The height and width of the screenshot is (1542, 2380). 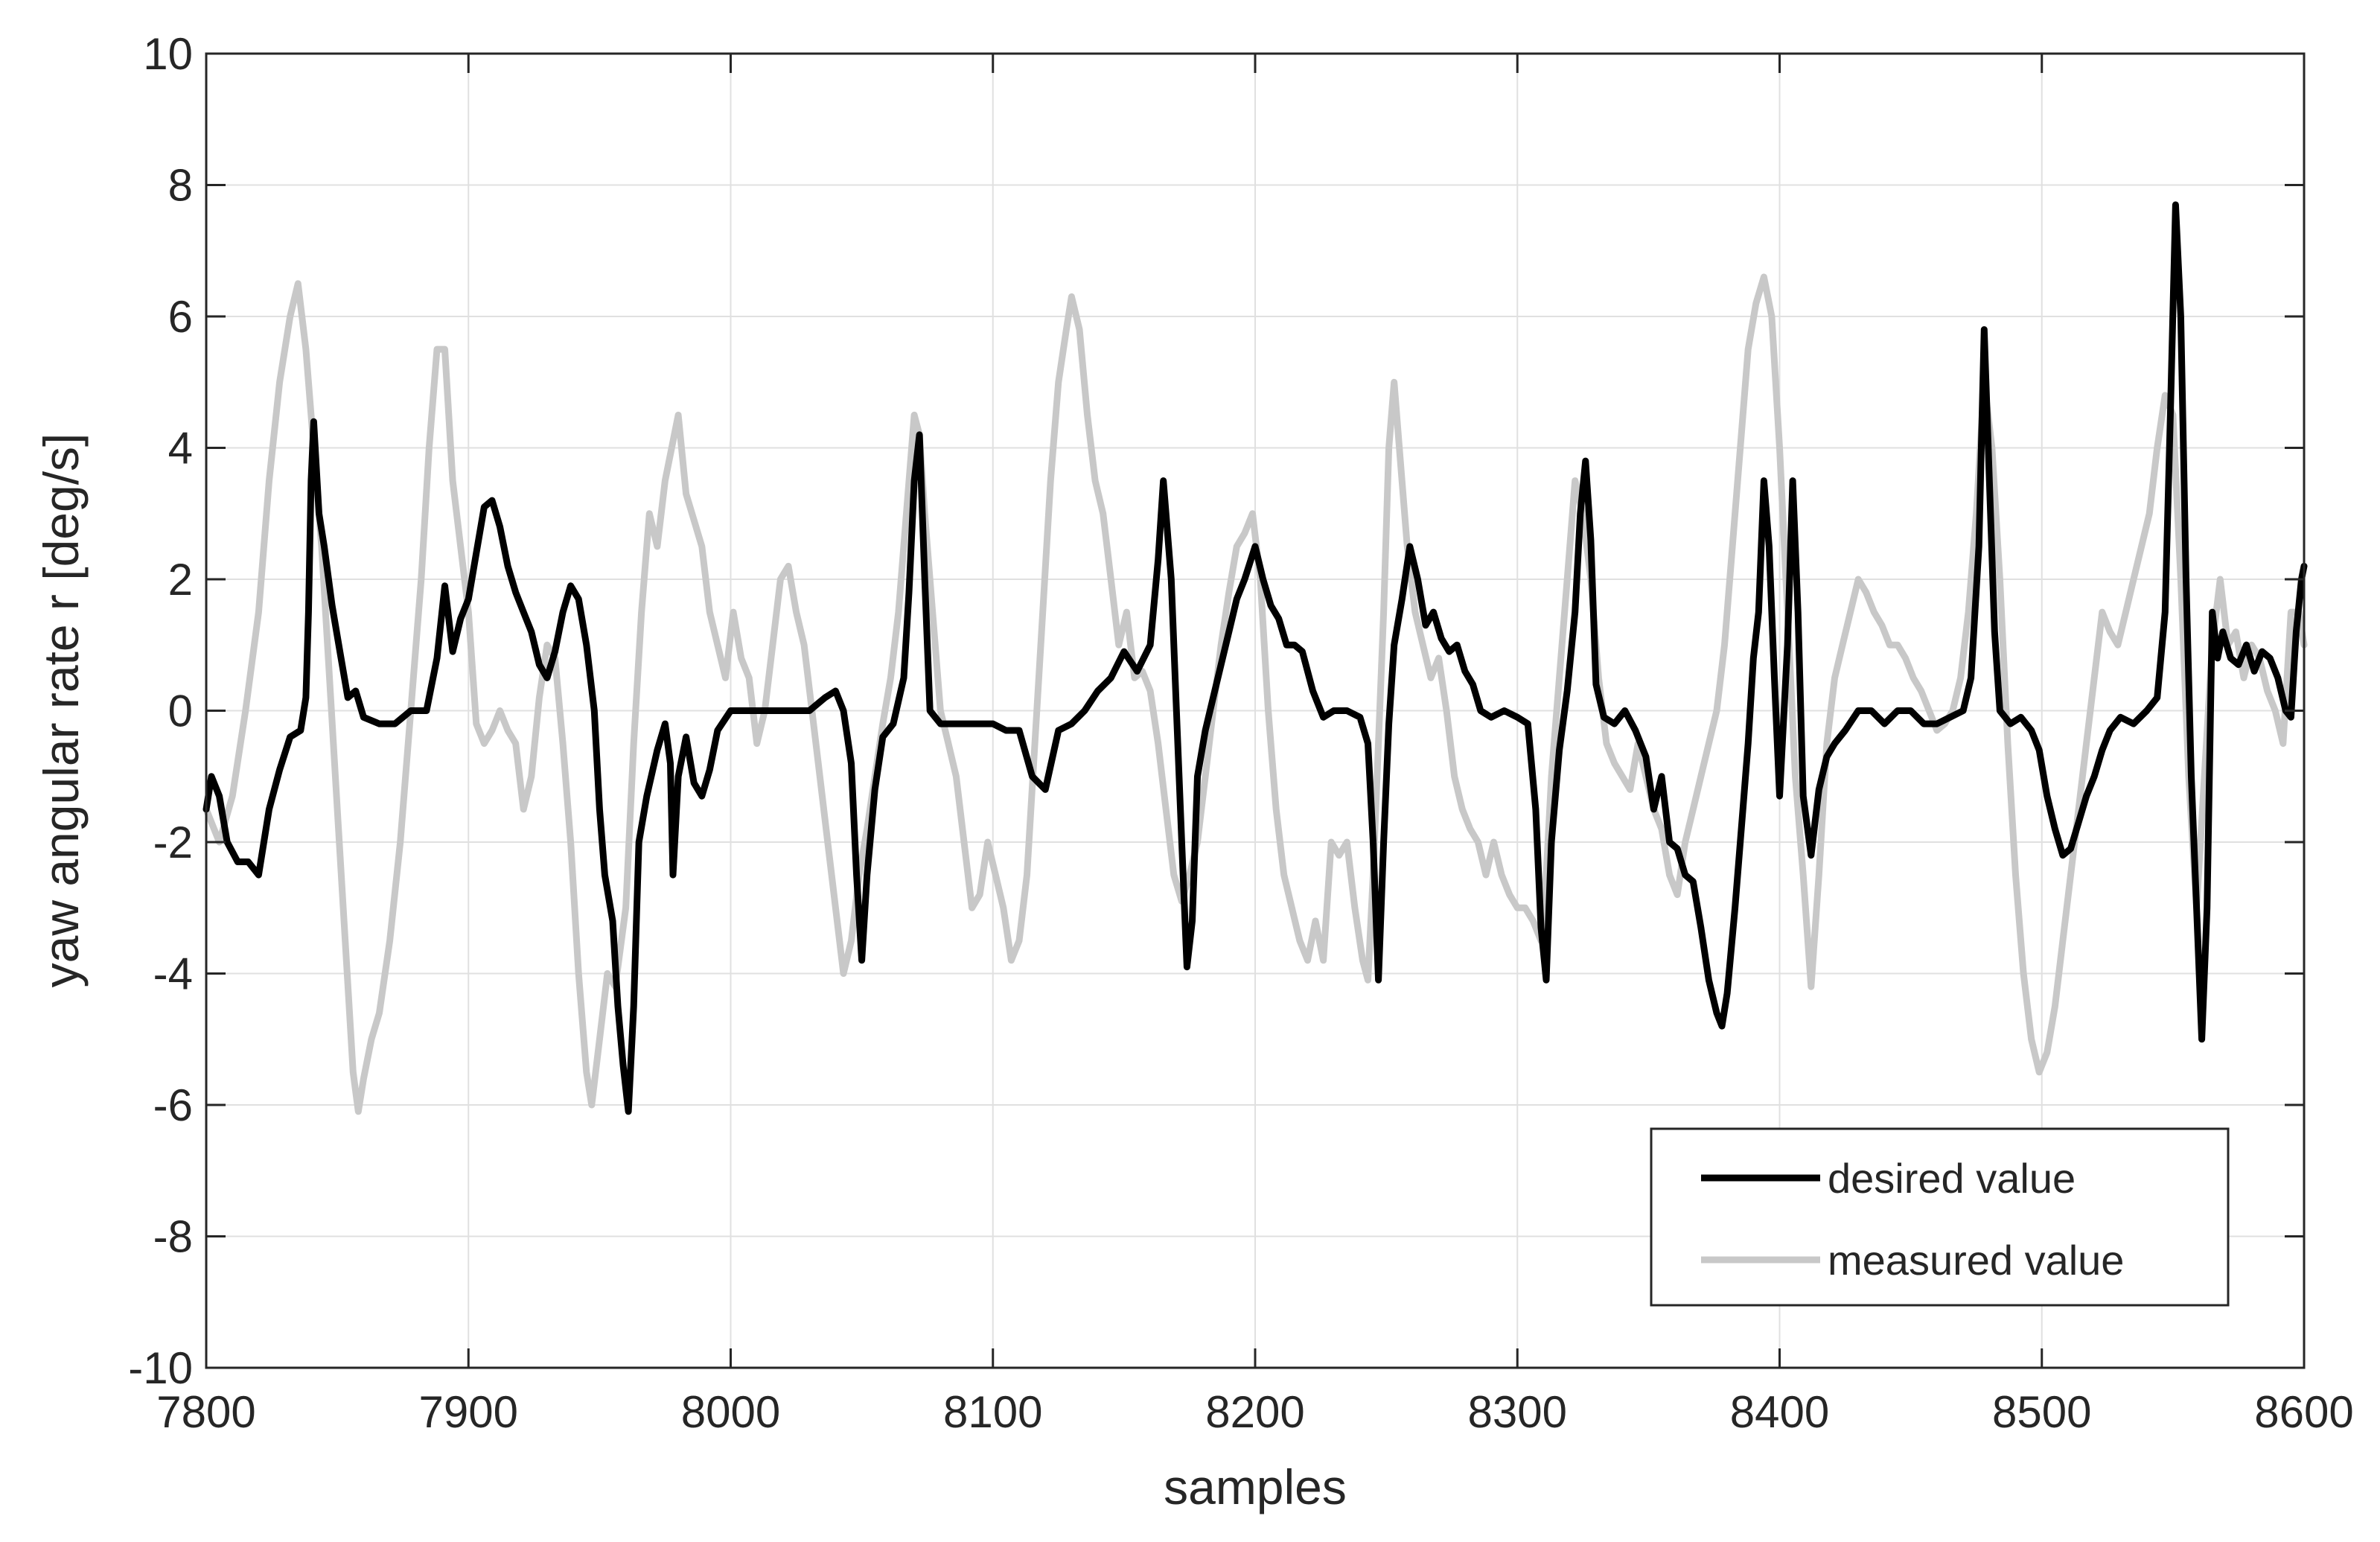 What do you see at coordinates (1976, 1260) in the screenshot?
I see `legend-label-measured: measured value` at bounding box center [1976, 1260].